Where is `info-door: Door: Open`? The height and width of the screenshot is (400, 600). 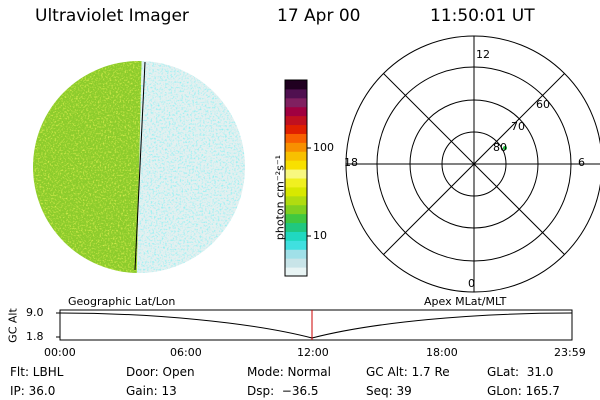 info-door: Door: Open is located at coordinates (160, 372).